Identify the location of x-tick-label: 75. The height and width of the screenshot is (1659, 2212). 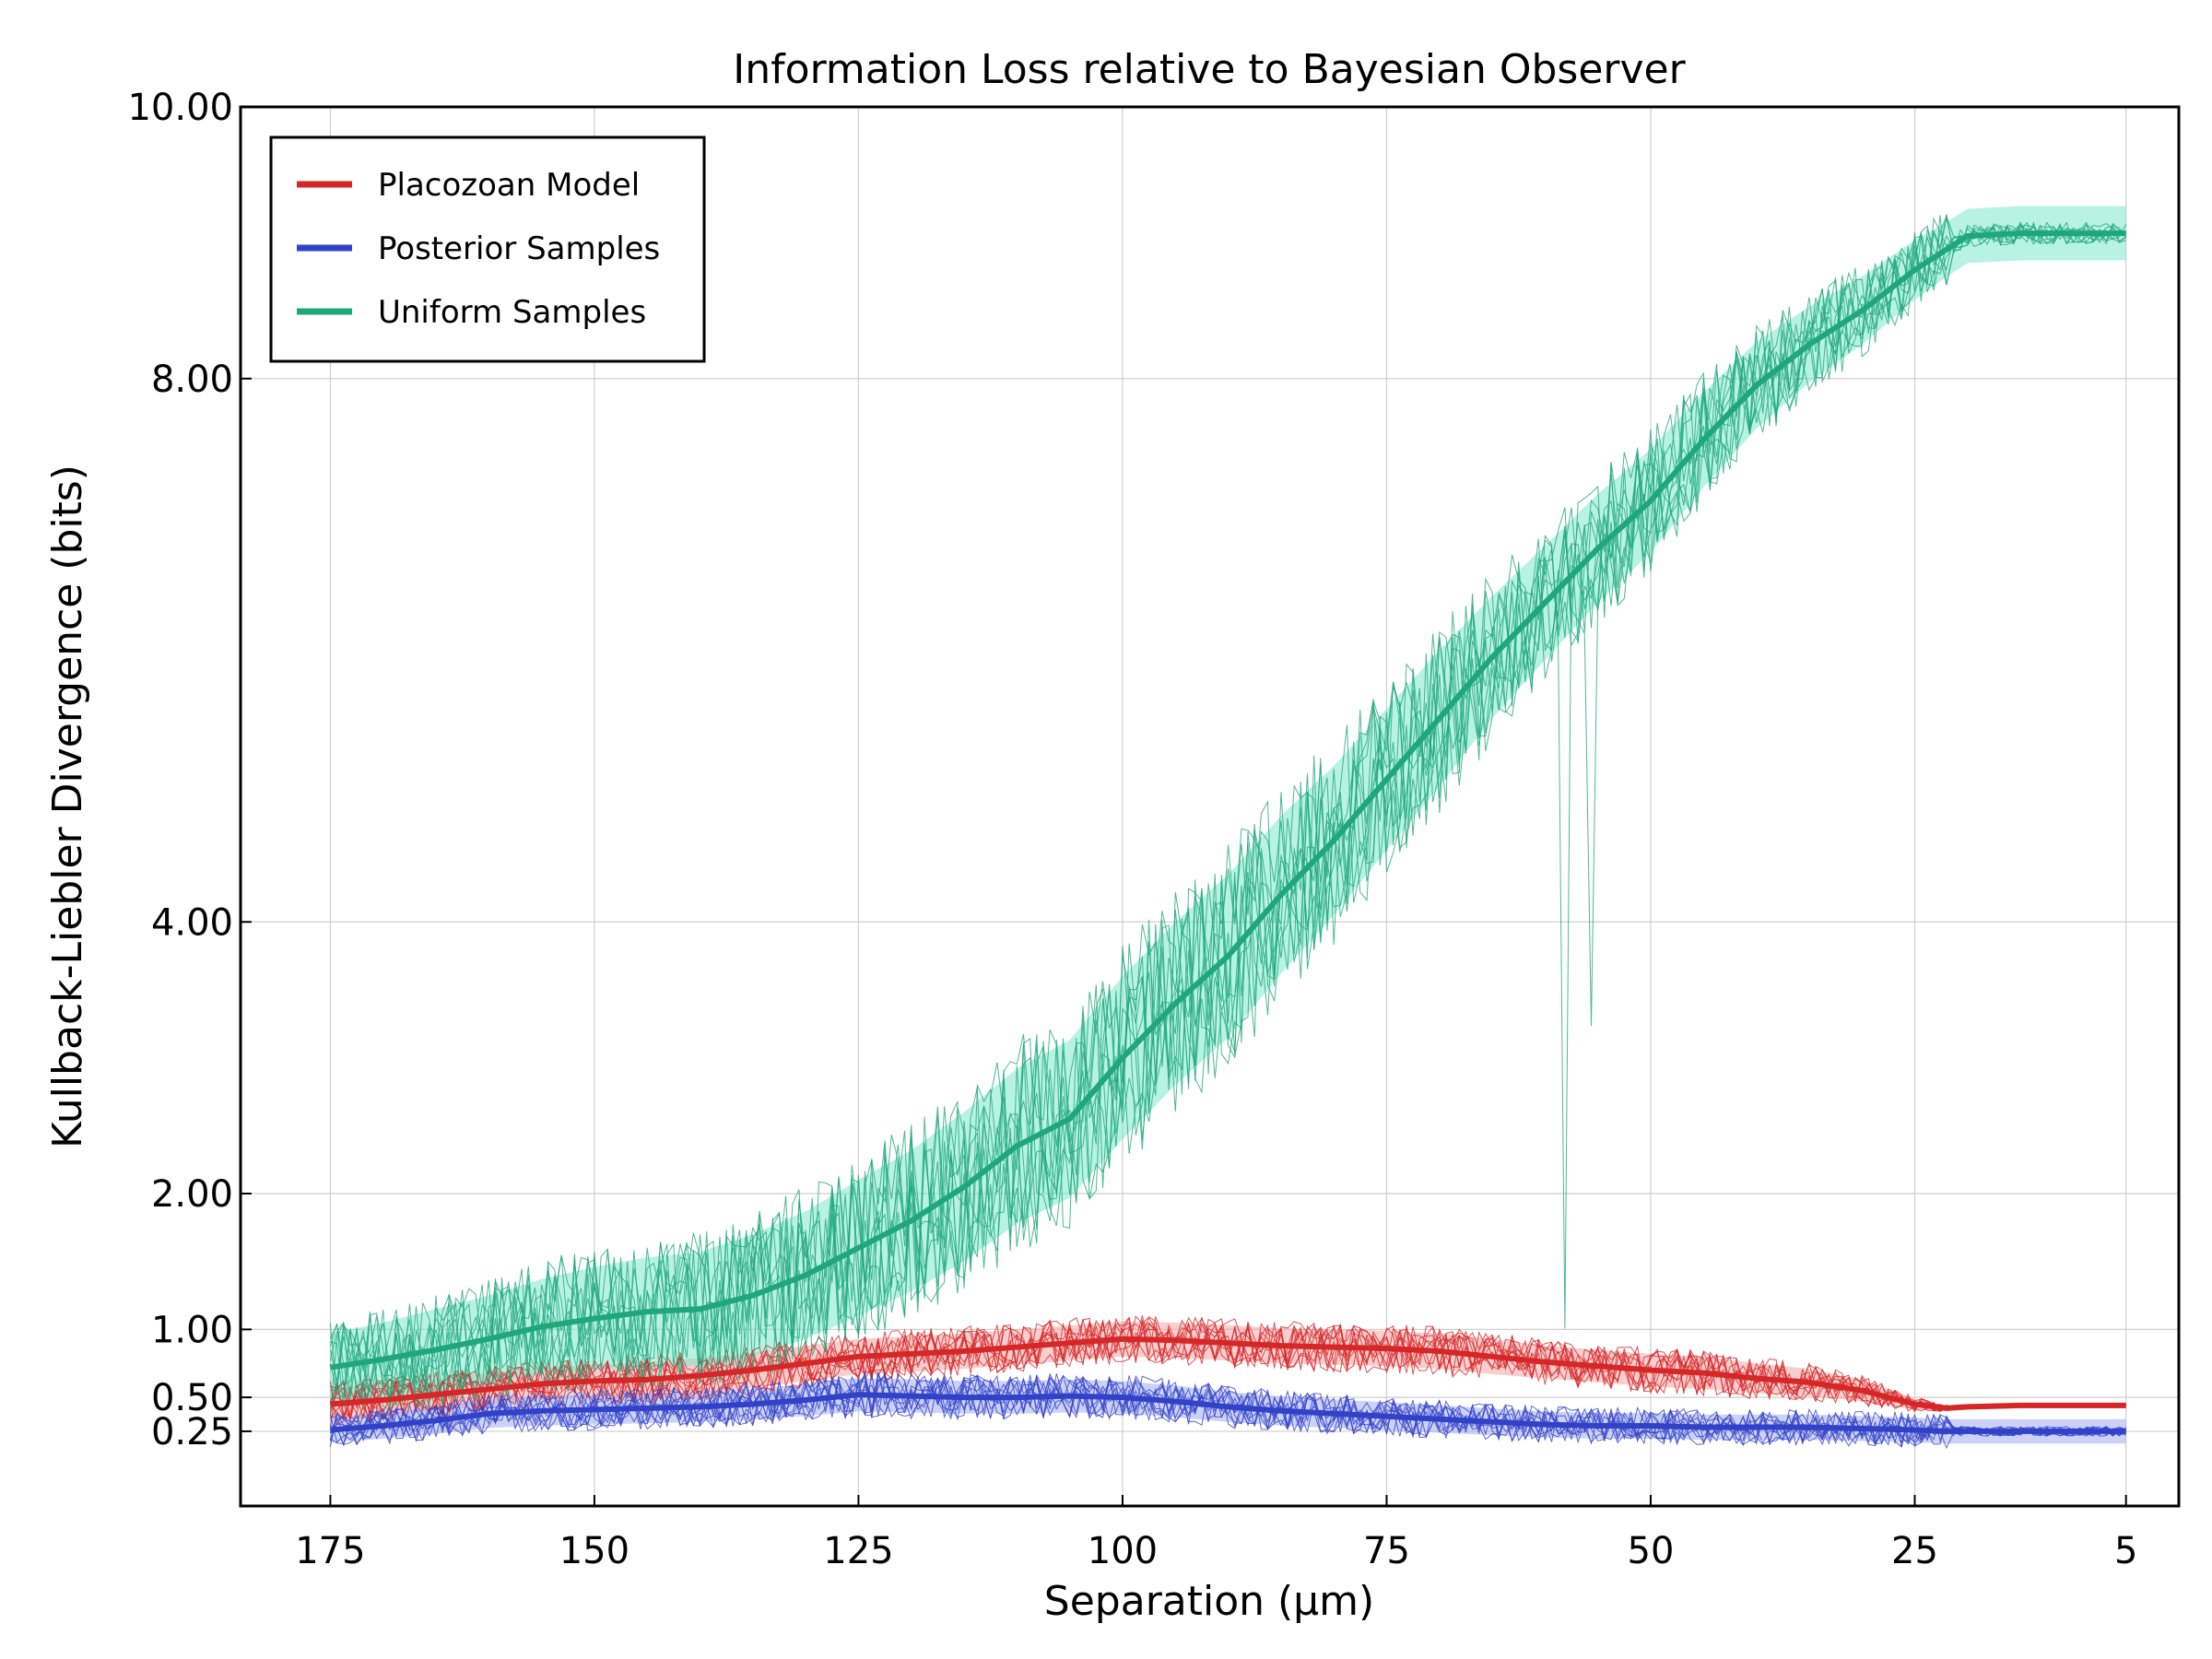
(1386, 1551).